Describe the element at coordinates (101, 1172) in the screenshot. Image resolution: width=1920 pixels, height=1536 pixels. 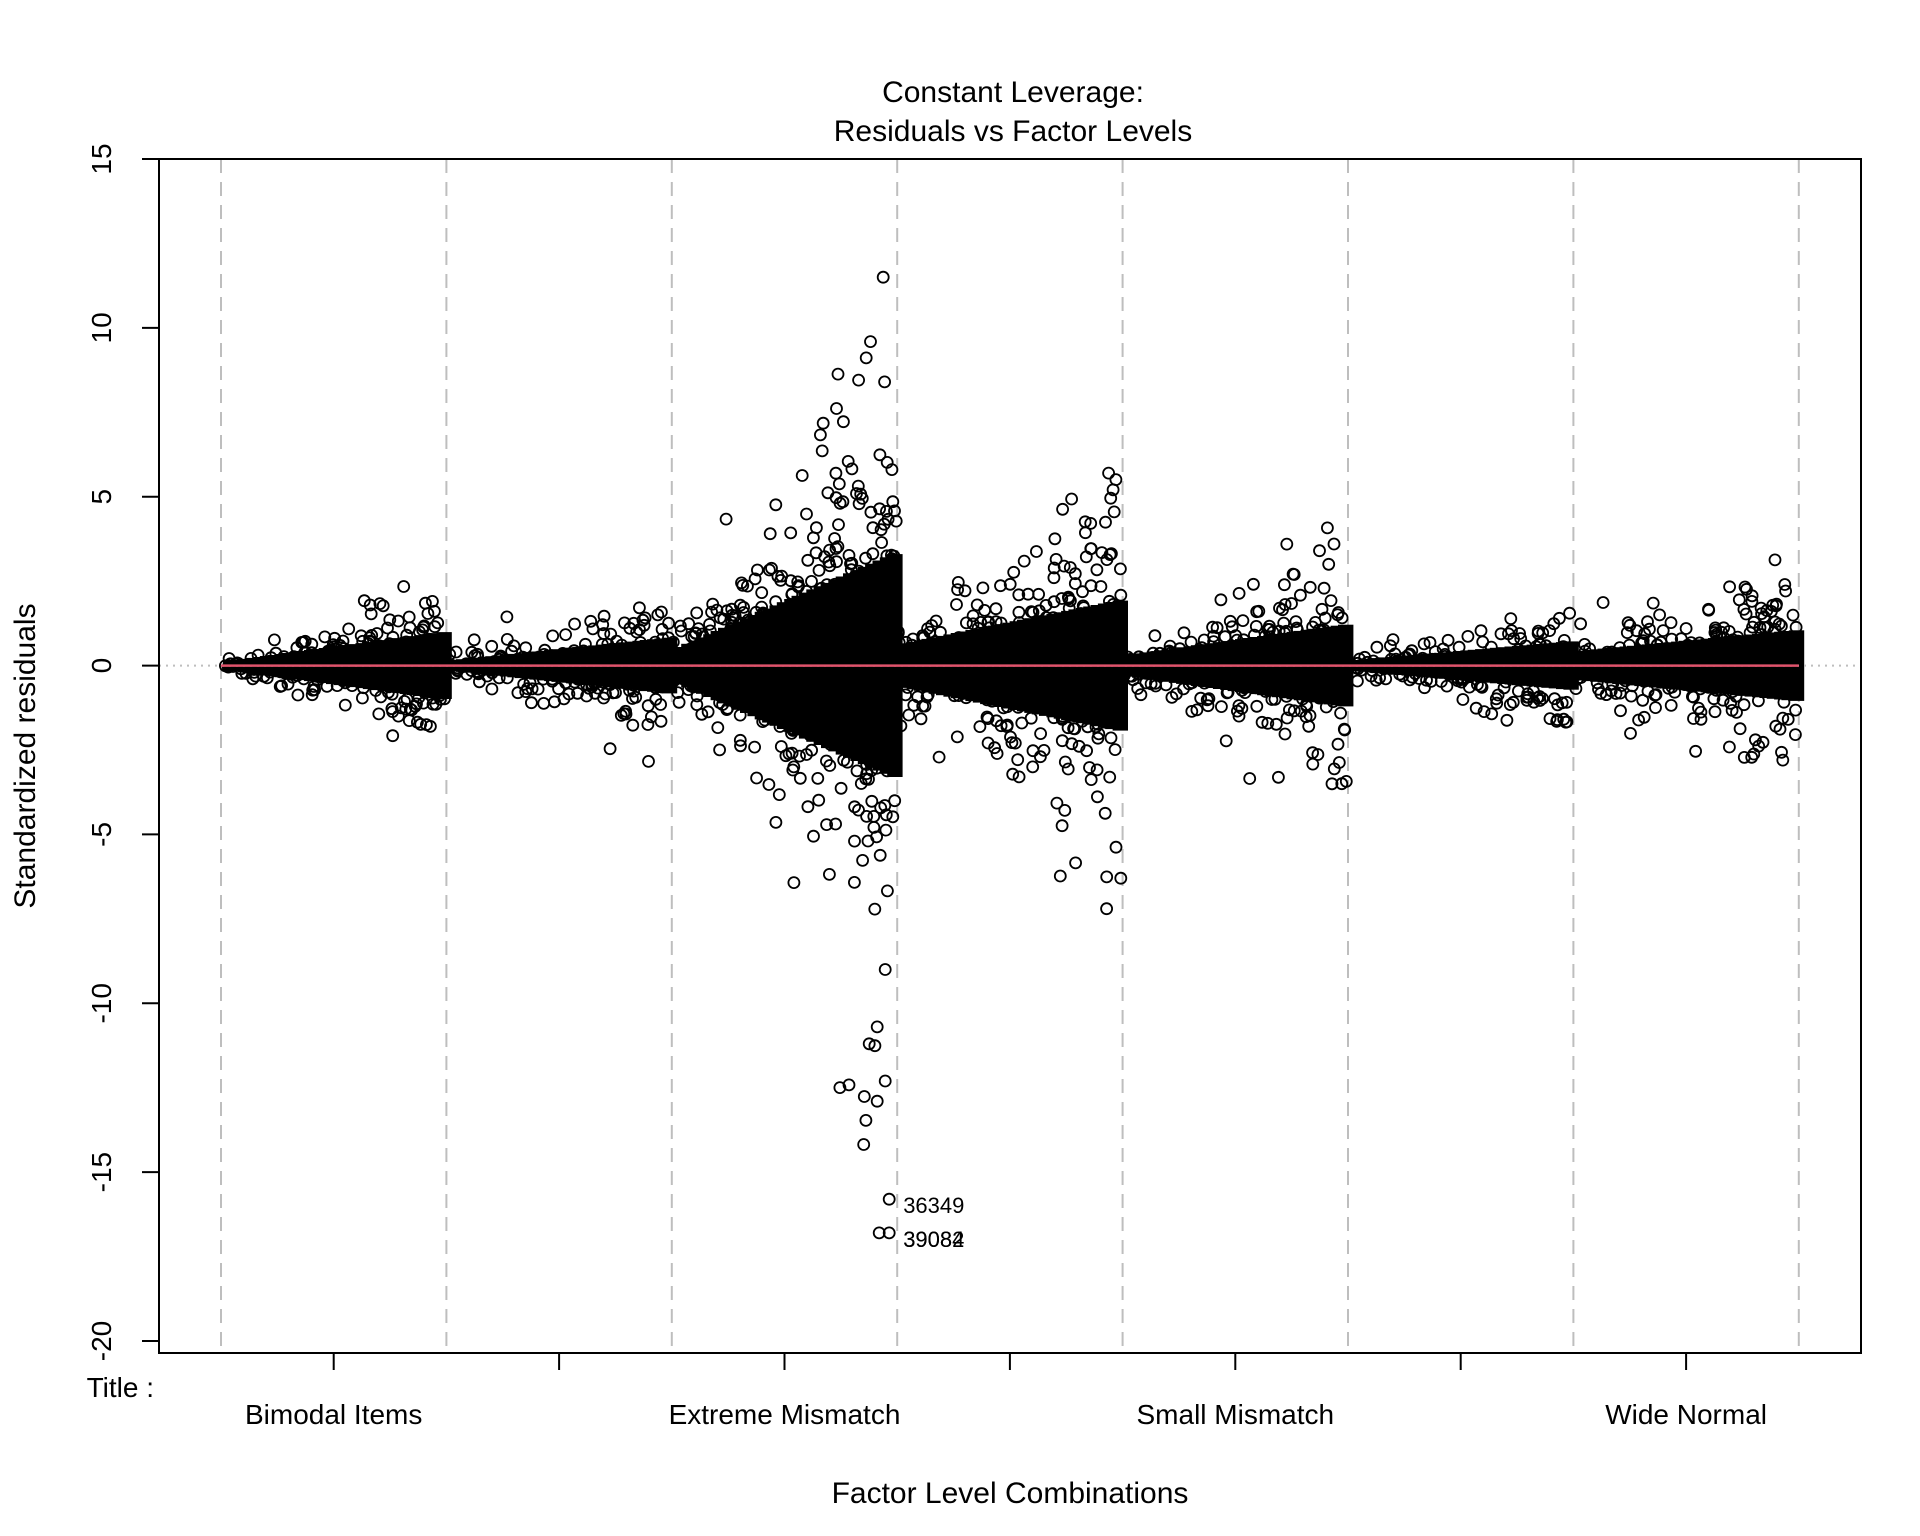
I see `y-tick-label: -15` at that location.